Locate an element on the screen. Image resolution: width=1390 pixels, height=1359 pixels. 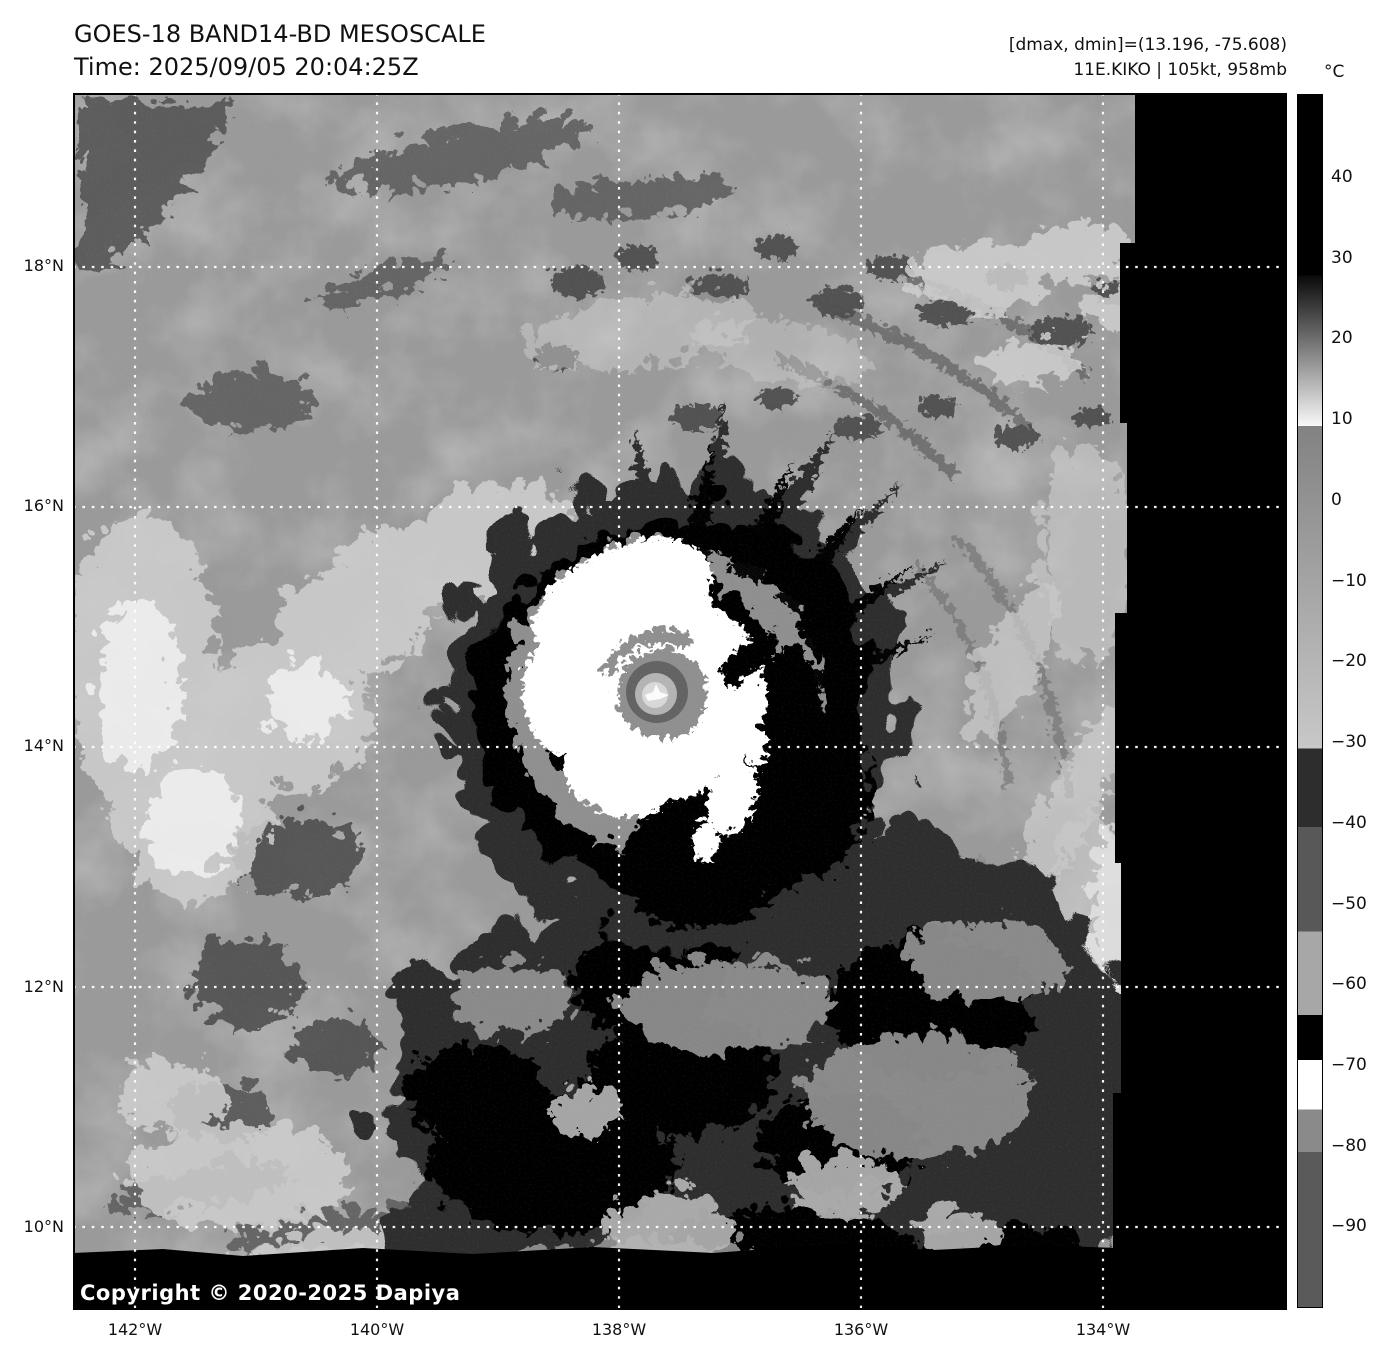
colorbar-tick-label: −50 is located at coordinates (1349, 903).